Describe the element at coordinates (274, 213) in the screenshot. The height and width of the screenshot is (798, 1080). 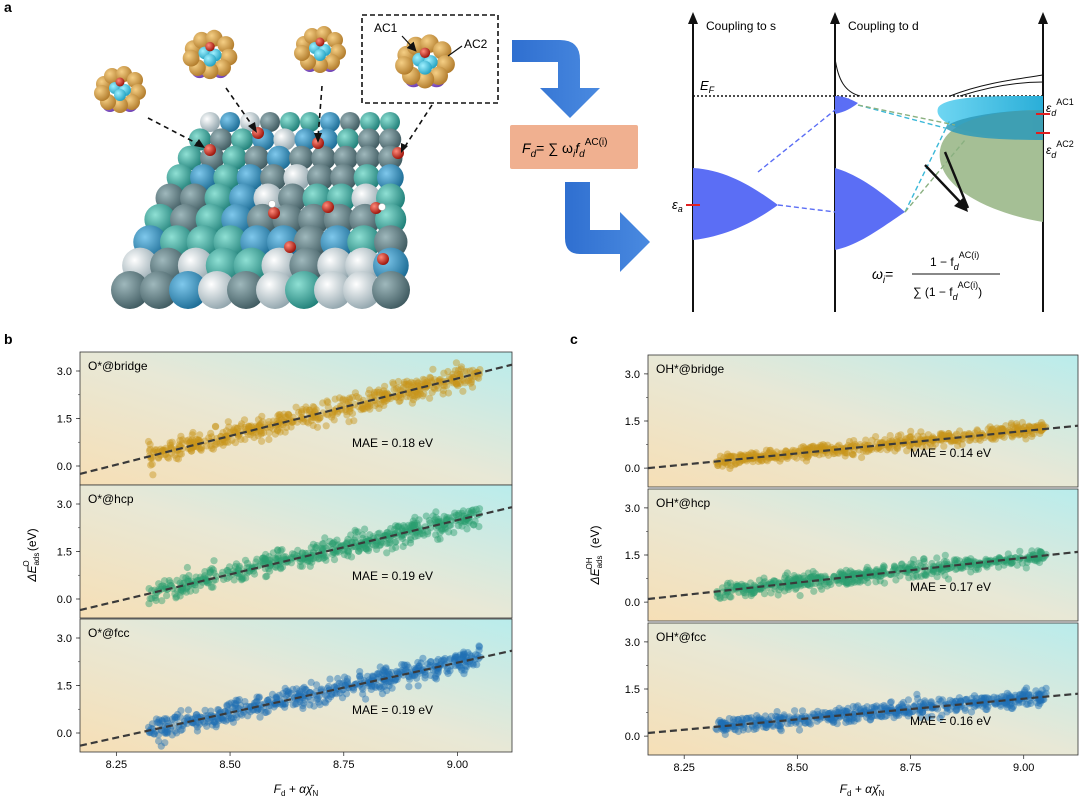
I see `adsorbate-oxygen` at that location.